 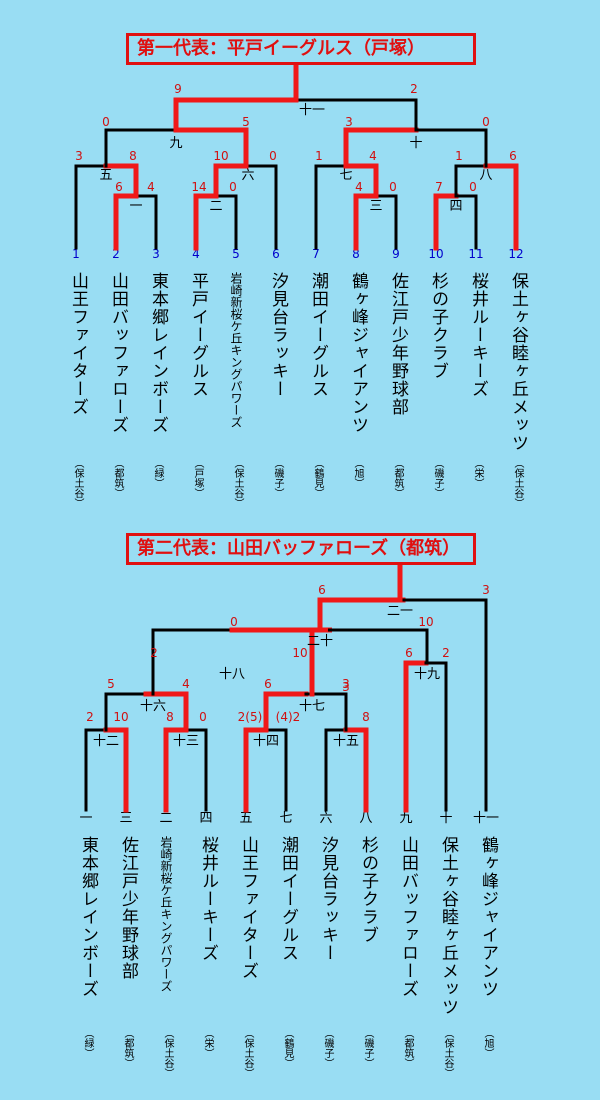 What do you see at coordinates (301, 549) in the screenshot?
I see `bottom-champion-banner: 第二代表：山田バッファローズ（都筑）` at bounding box center [301, 549].